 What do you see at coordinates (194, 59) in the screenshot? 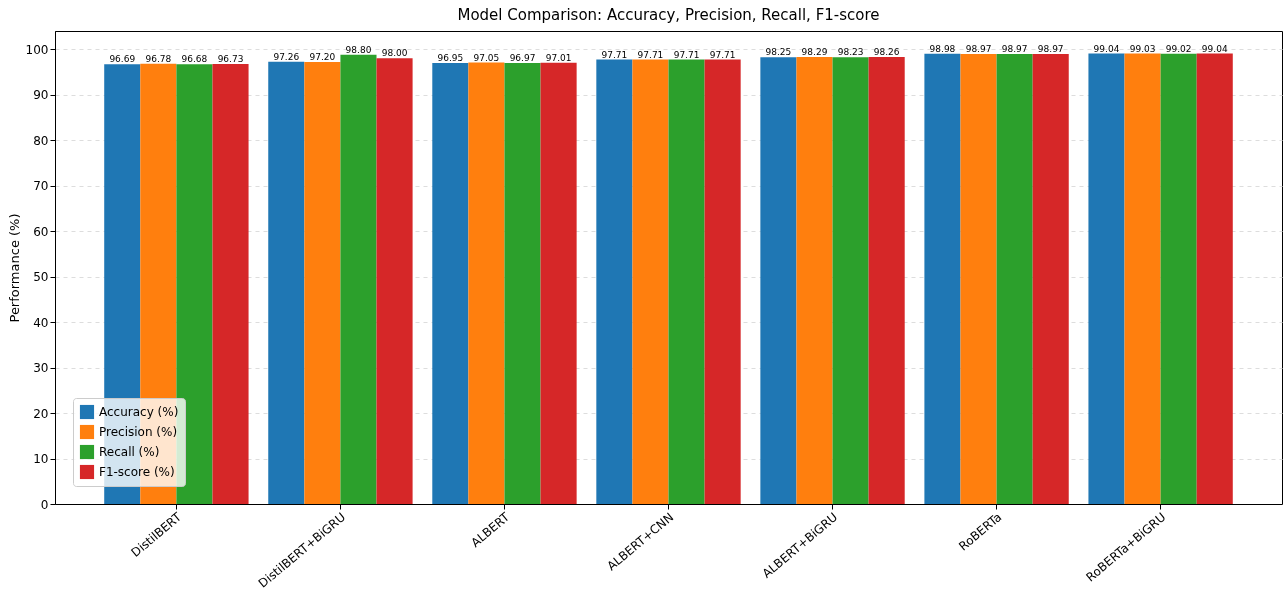
I see `data-label: 96.68` at bounding box center [194, 59].